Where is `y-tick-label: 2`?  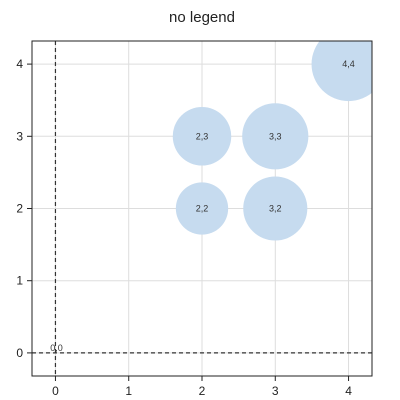 y-tick-label: 2 is located at coordinates (19, 209).